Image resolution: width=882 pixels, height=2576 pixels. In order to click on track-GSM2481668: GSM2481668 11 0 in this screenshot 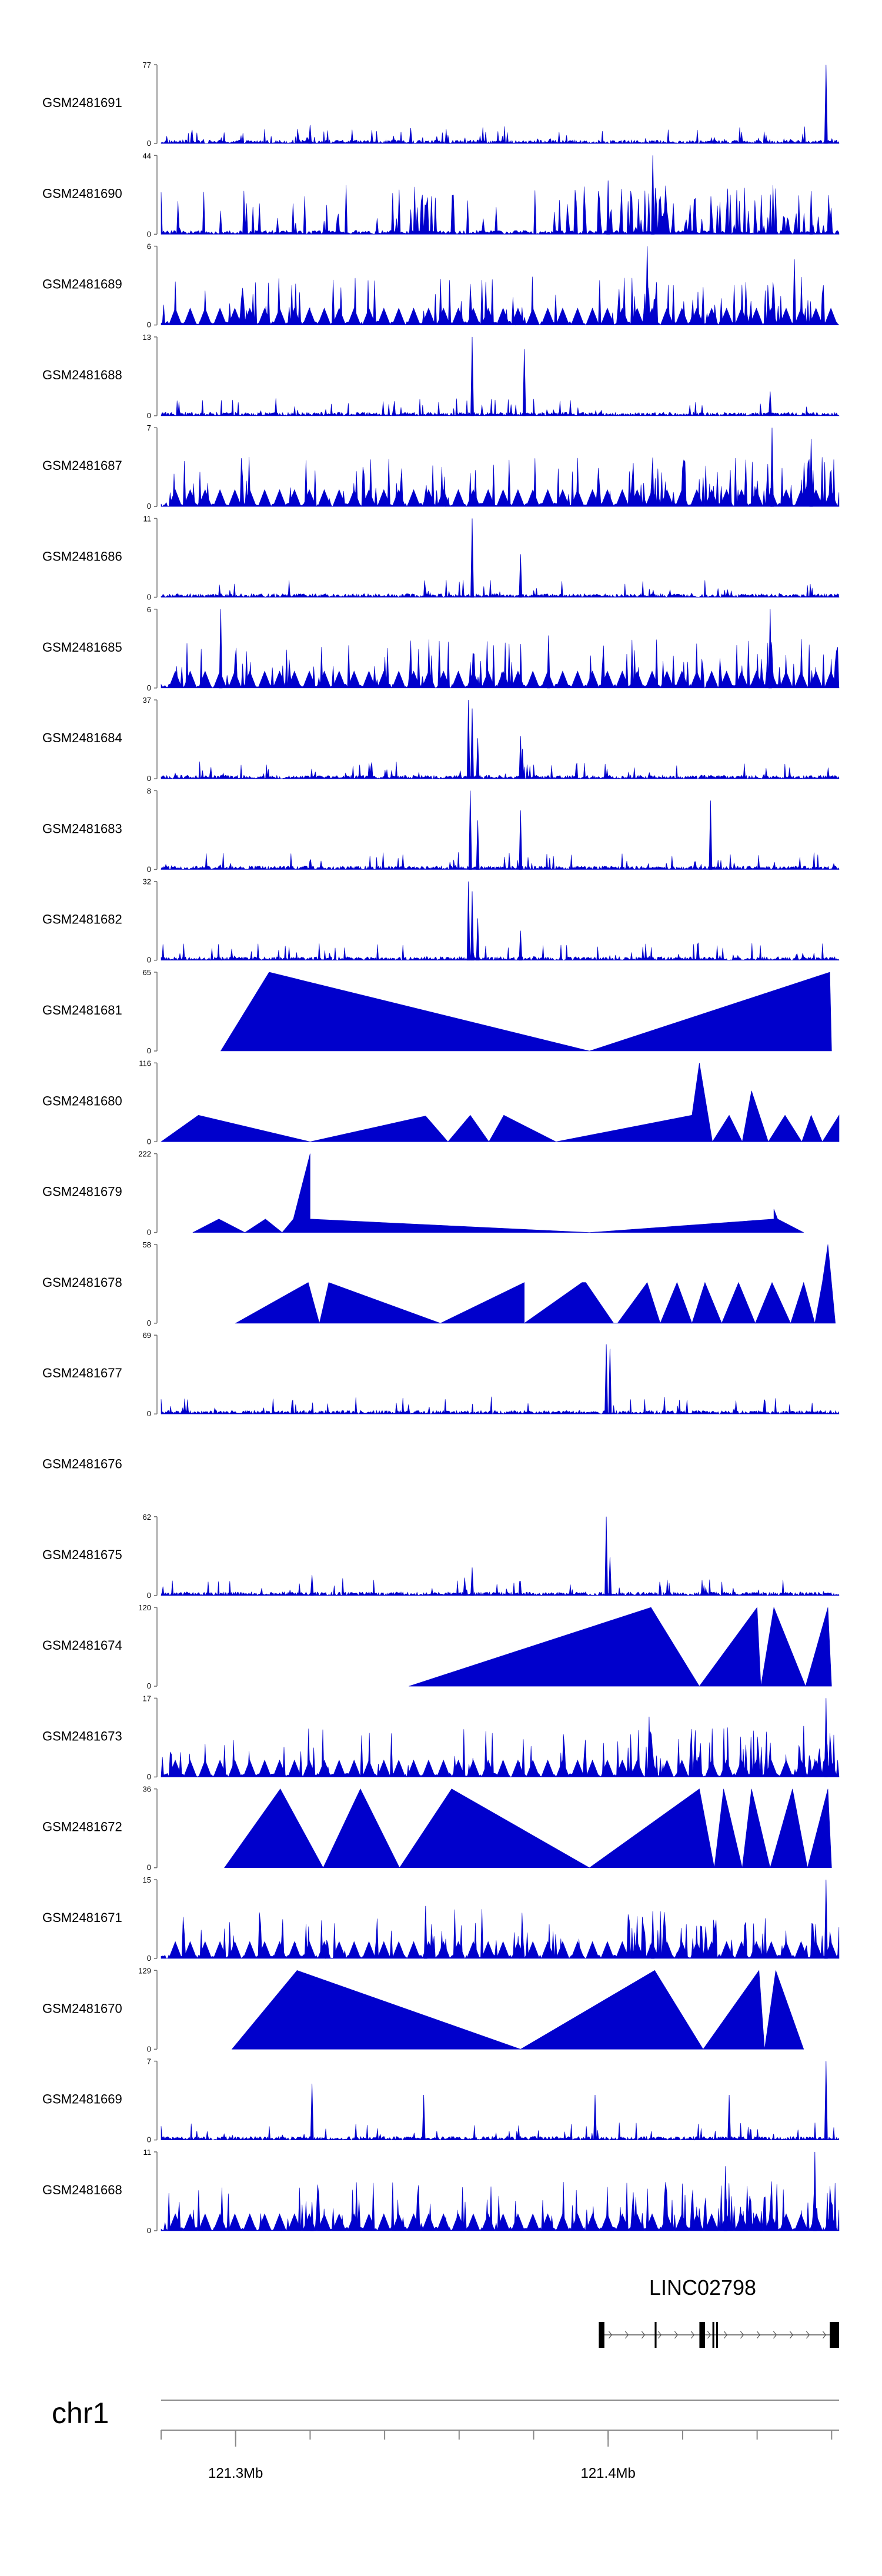, I will do `click(441, 2191)`.